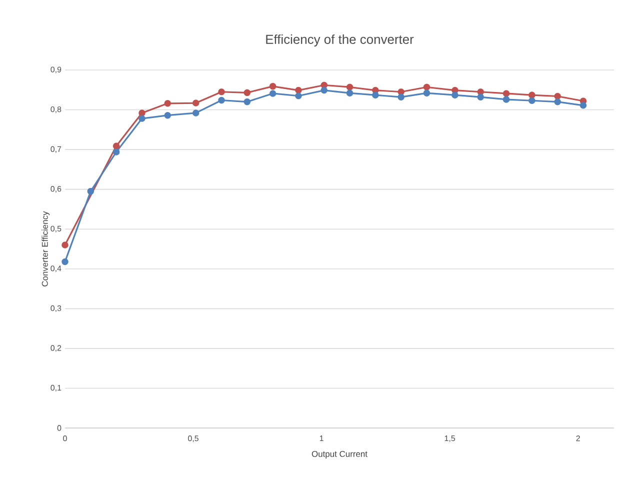 The height and width of the screenshot is (486, 617). Describe the element at coordinates (340, 454) in the screenshot. I see `x-axis-title: Output Current` at that location.